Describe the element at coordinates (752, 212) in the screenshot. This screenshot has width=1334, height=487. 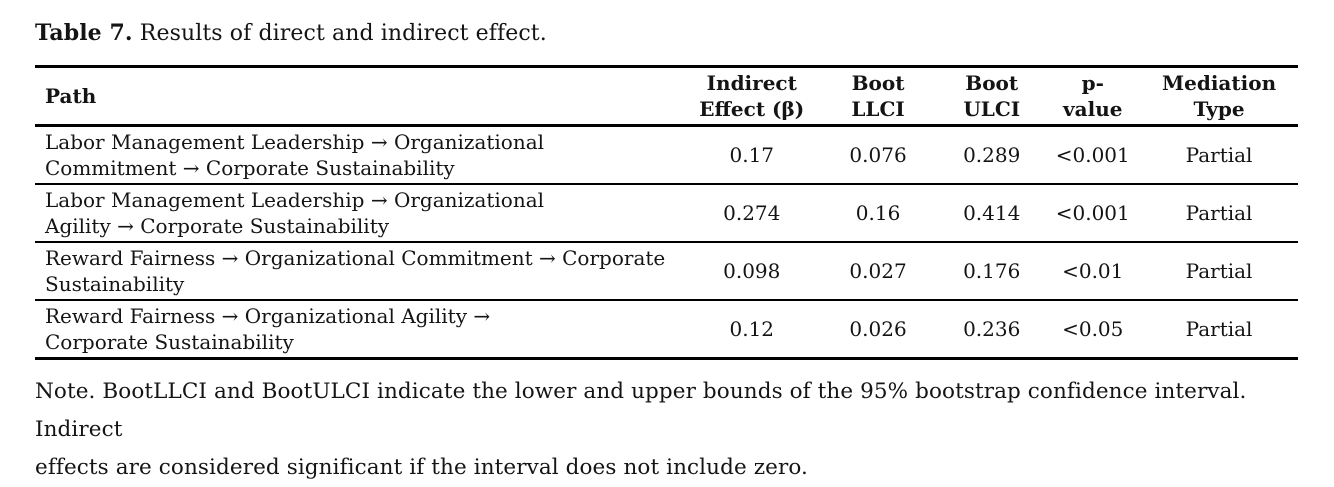
I see `cell-indirect-effect: 0.274` at that location.